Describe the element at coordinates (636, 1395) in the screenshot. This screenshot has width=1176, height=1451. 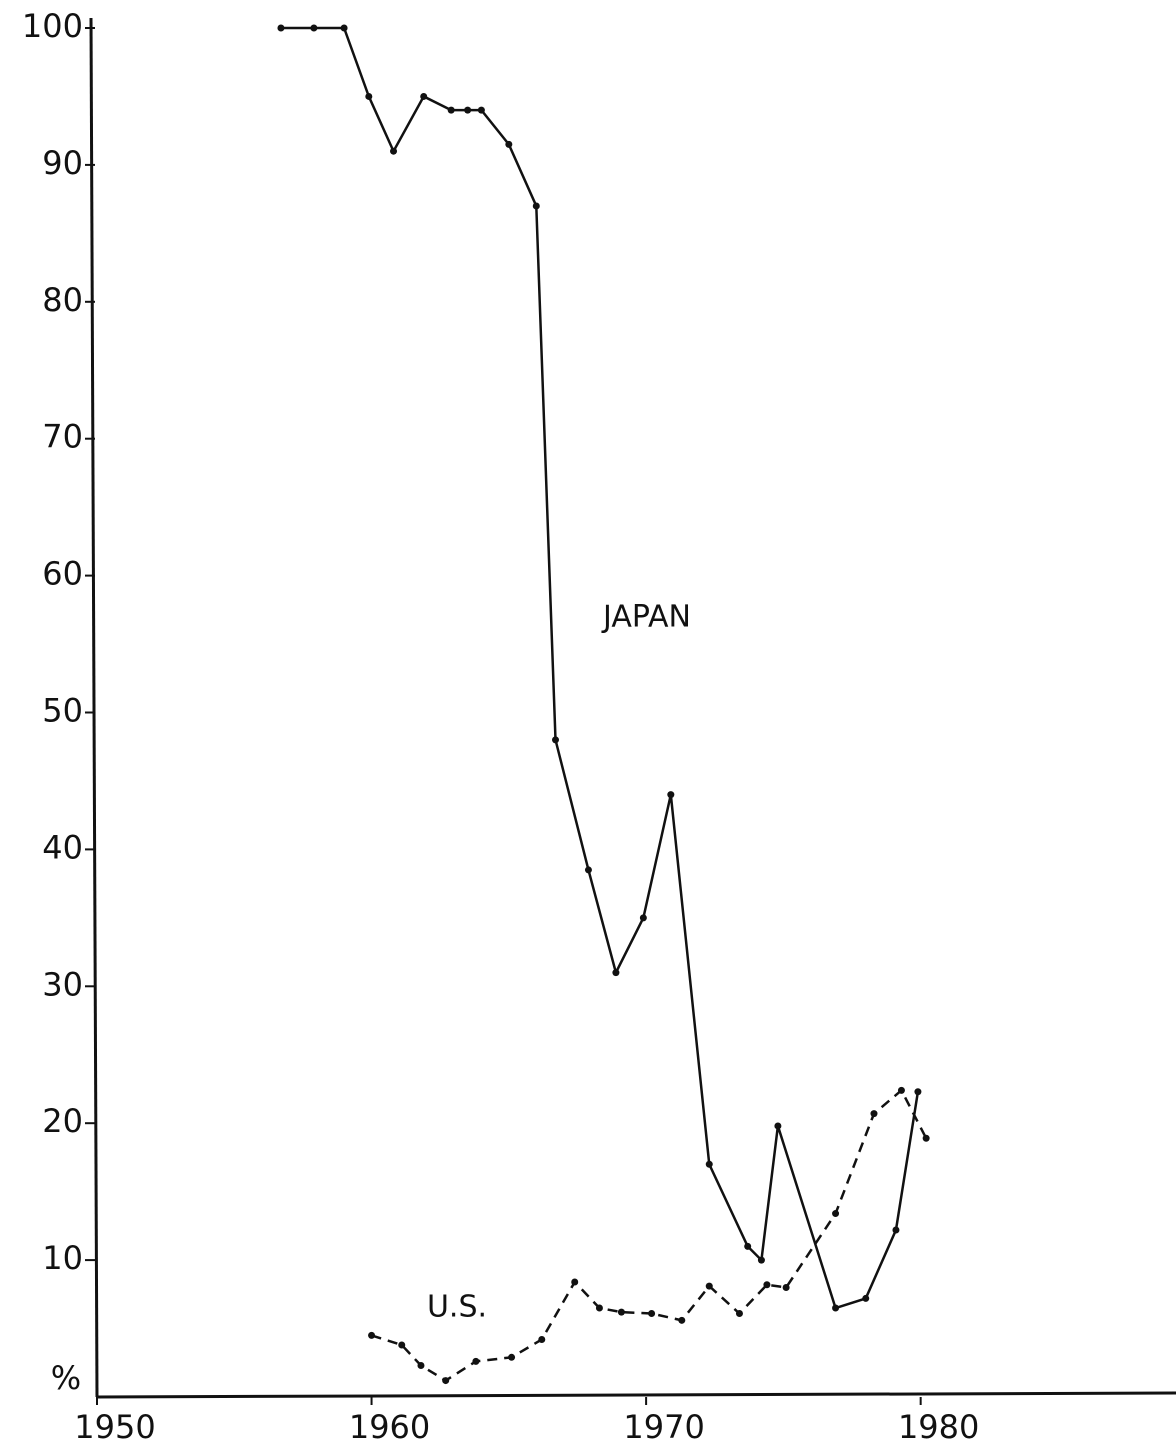
I see `x-axis` at that location.